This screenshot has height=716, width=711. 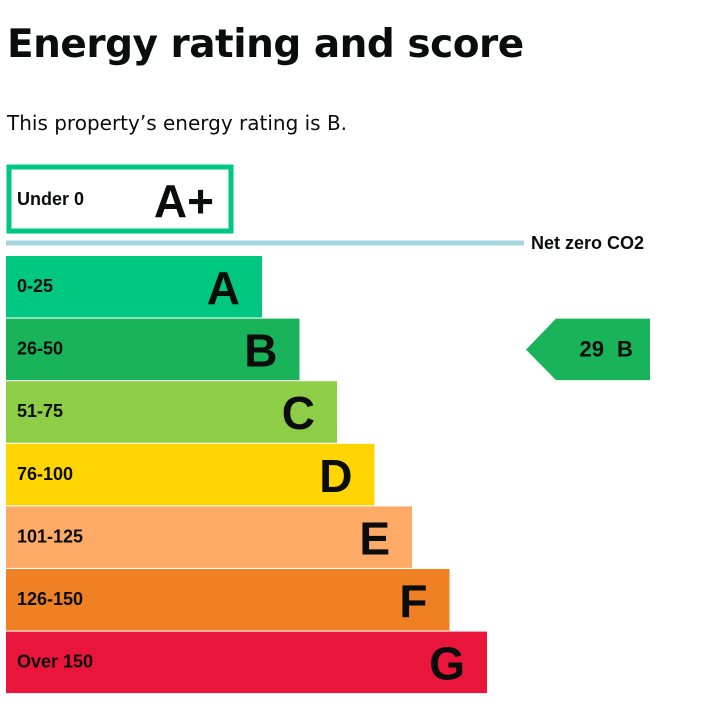 What do you see at coordinates (184, 201) in the screenshot?
I see `band-a-plus-letter: A+` at bounding box center [184, 201].